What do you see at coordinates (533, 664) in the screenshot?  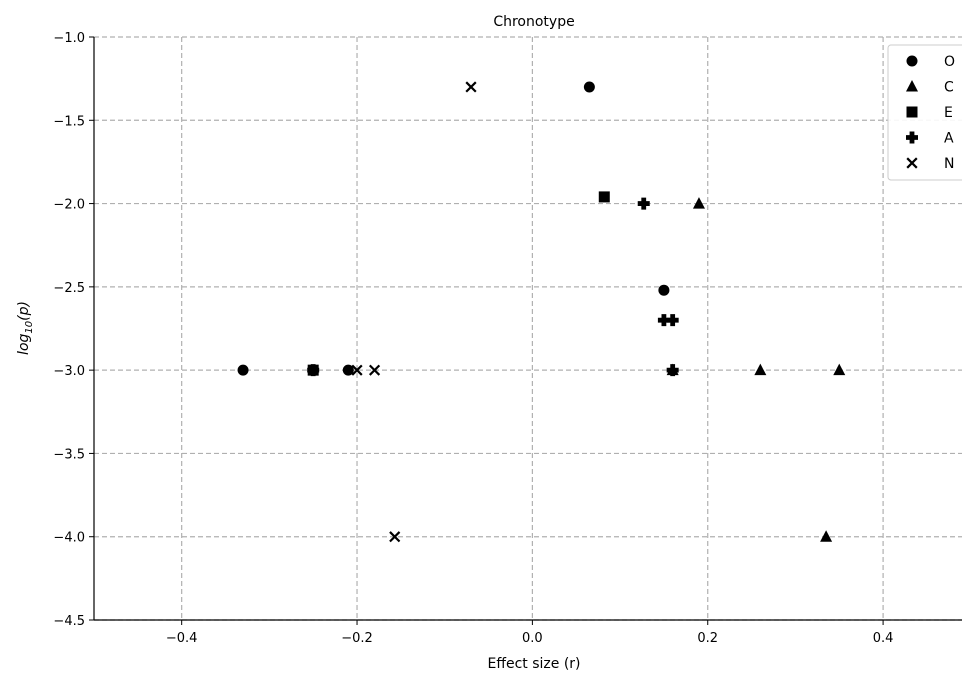 I see `x-axis-label: Effect size (r)` at bounding box center [533, 664].